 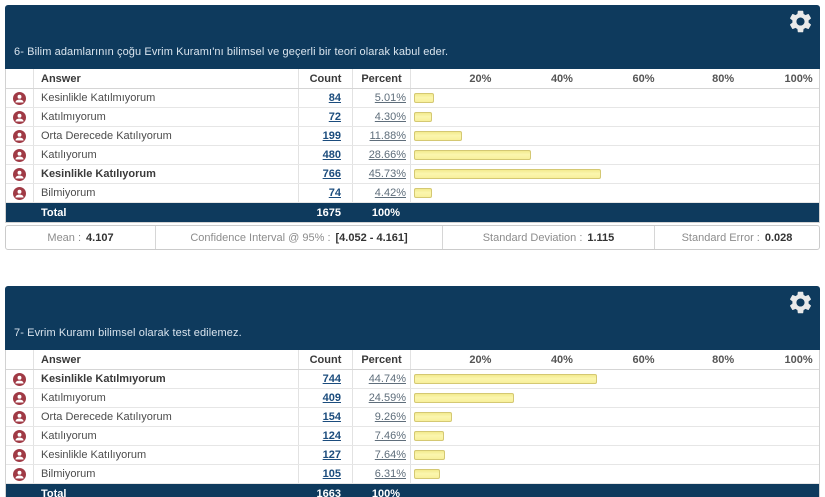 What do you see at coordinates (54, 492) in the screenshot?
I see `total-label: Total` at bounding box center [54, 492].